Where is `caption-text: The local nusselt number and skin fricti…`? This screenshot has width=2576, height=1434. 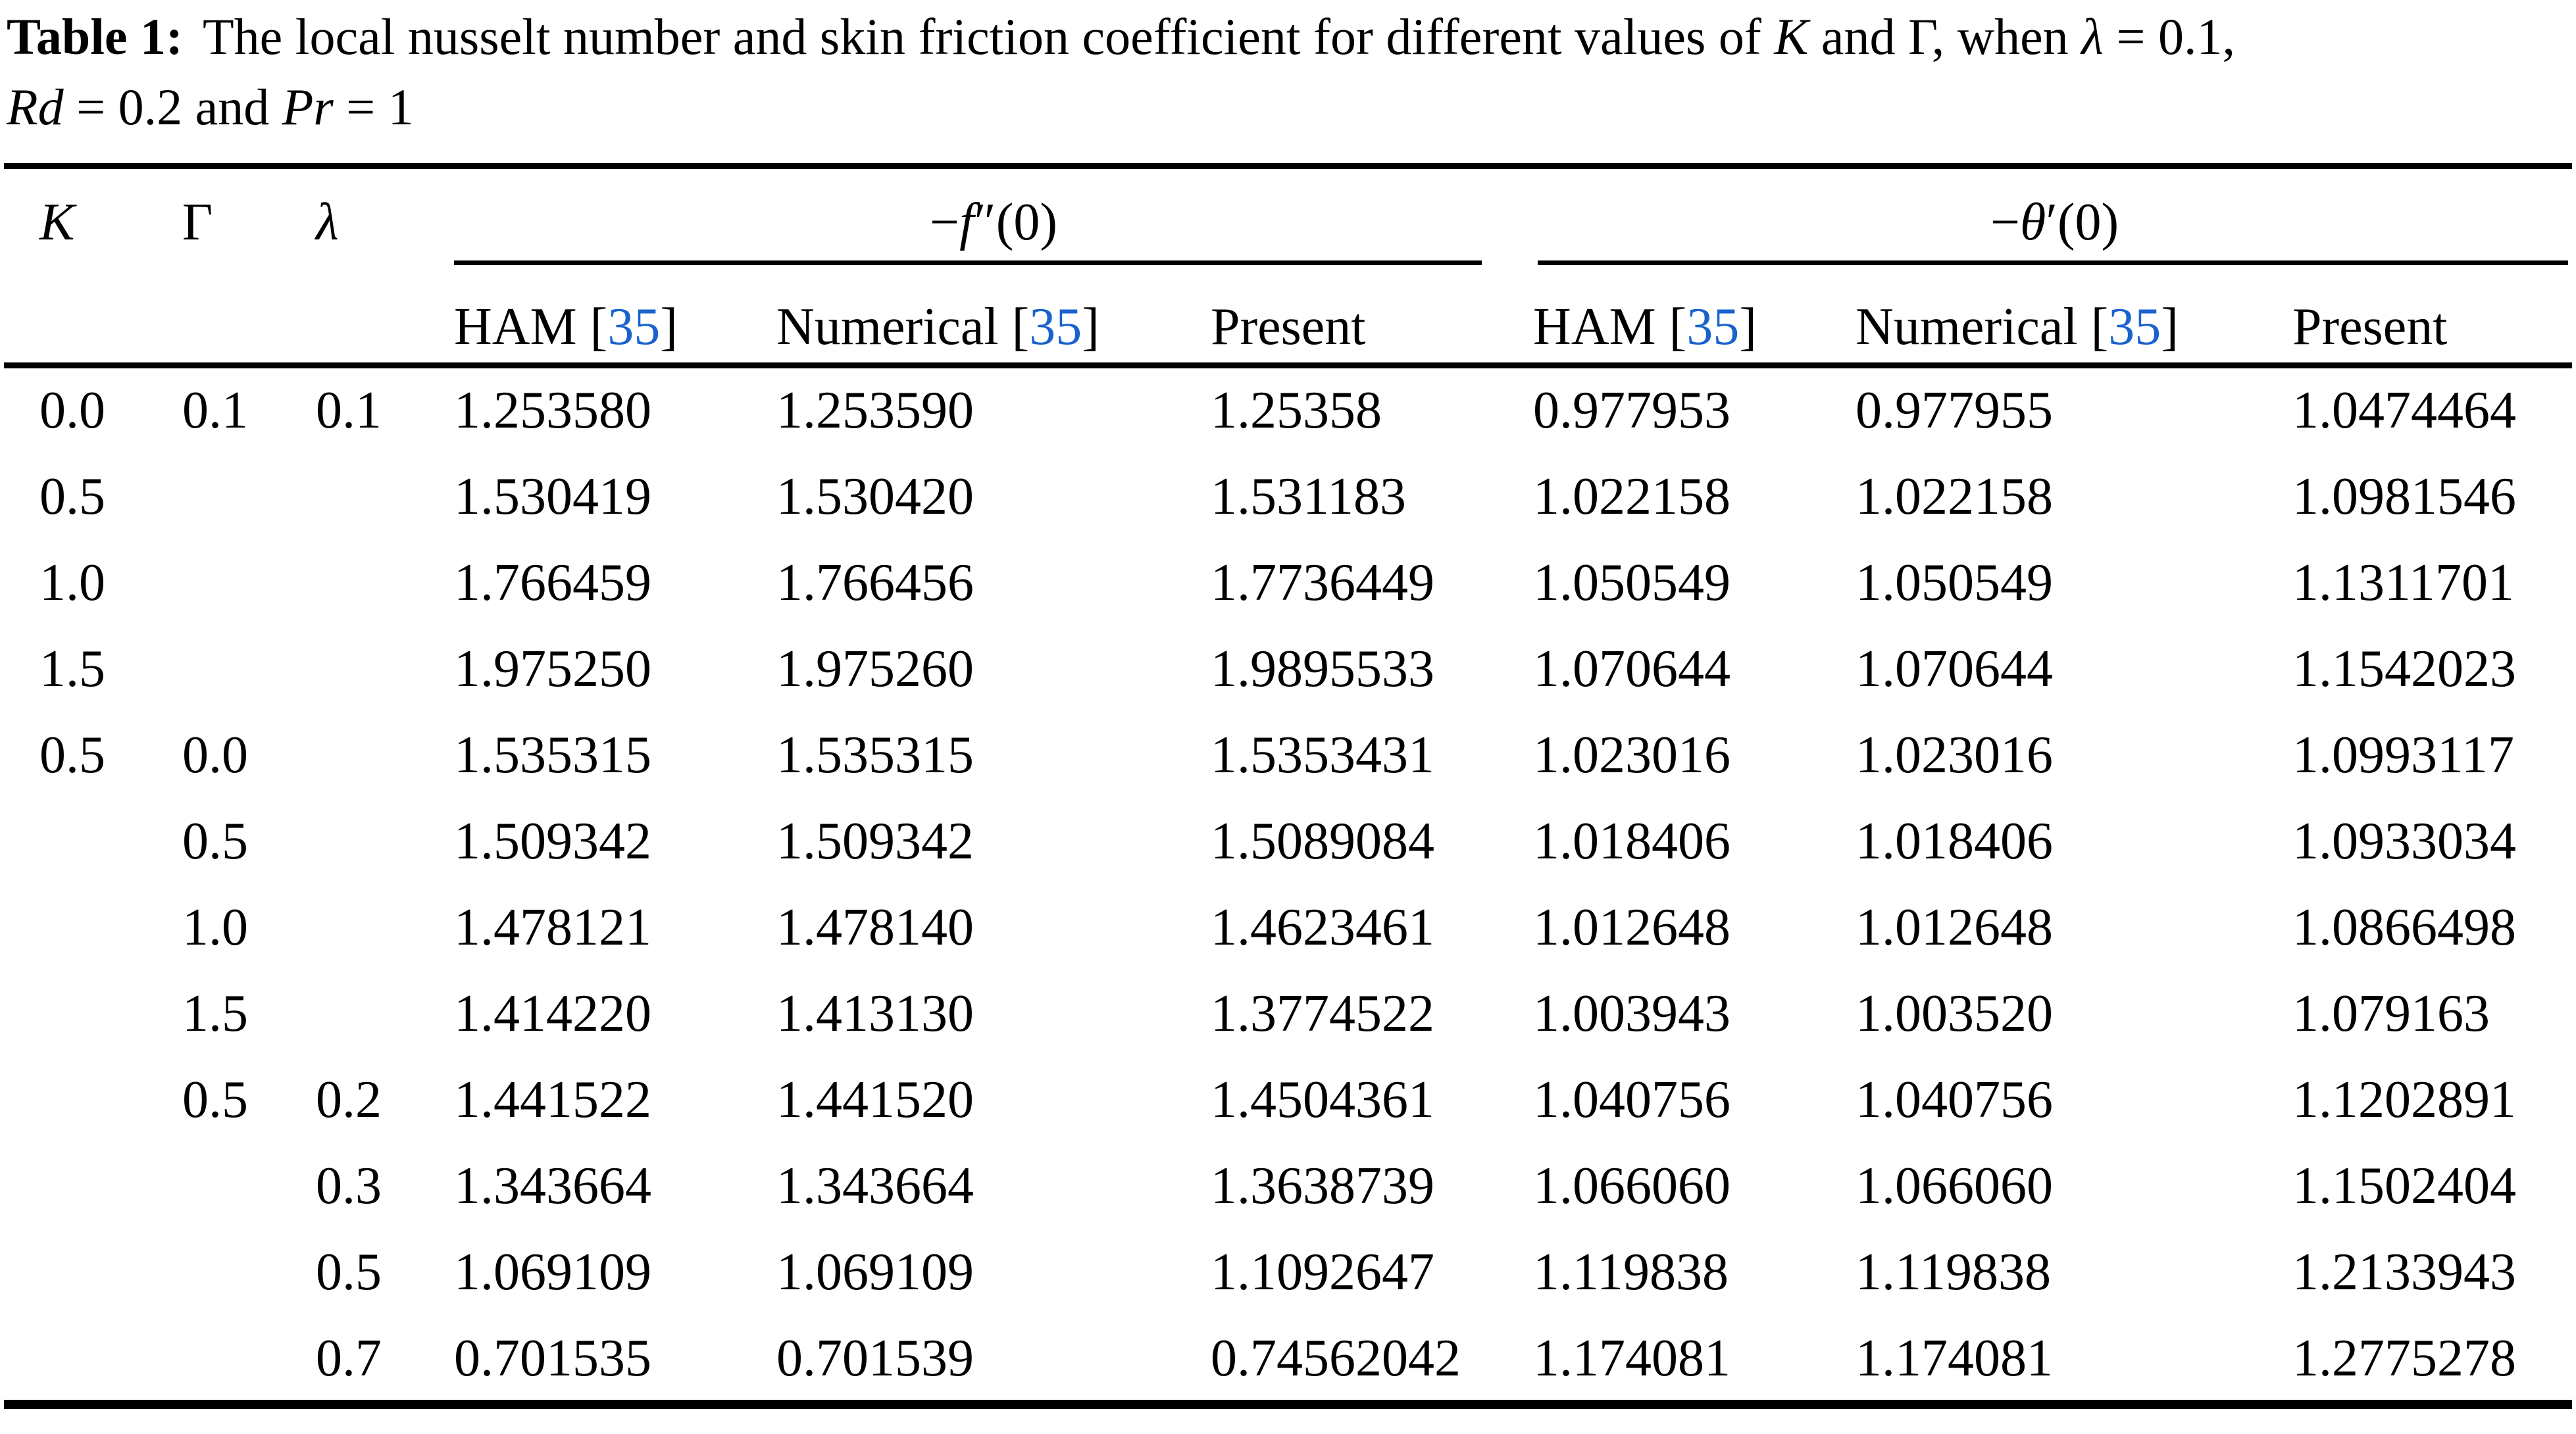
caption-text: The local nusselt number and skin fricti… is located at coordinates (989, 36).